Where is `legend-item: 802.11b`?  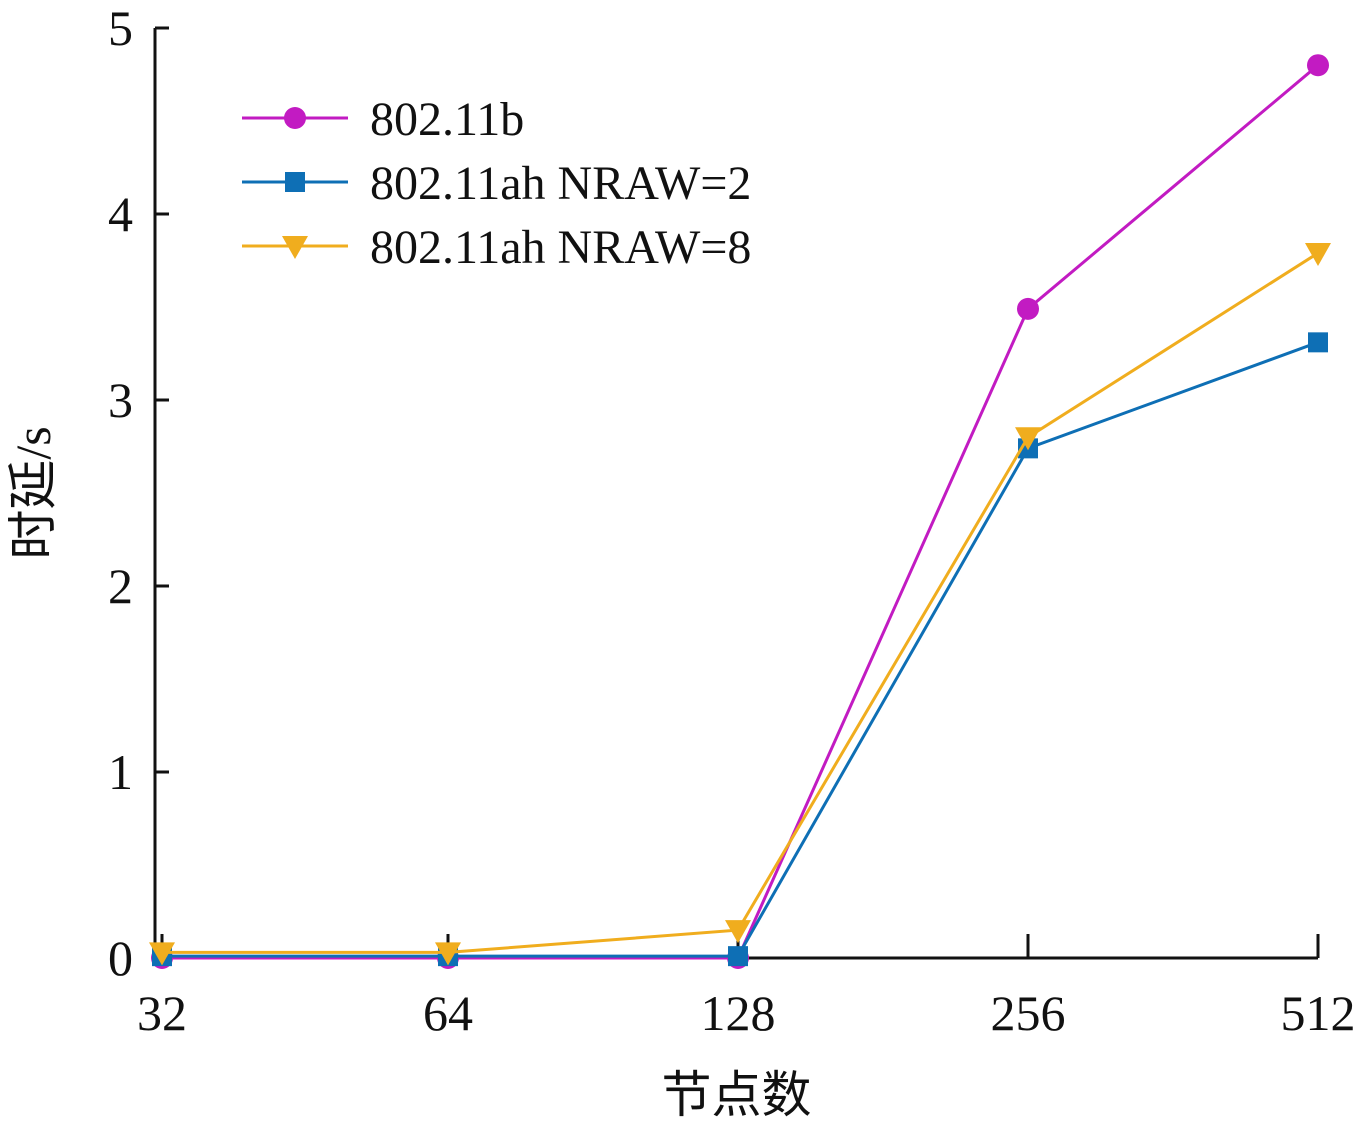 legend-item: 802.11b is located at coordinates (383, 119).